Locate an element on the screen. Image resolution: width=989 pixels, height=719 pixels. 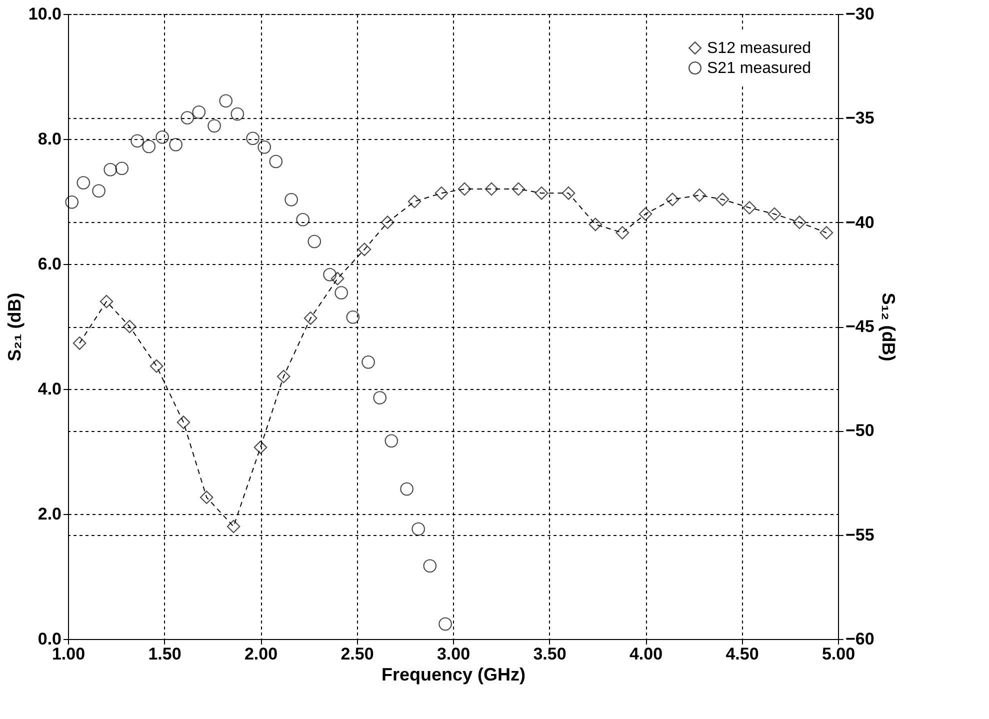
x-axis-title: Frequency (GHz) is located at coordinates (453, 674).